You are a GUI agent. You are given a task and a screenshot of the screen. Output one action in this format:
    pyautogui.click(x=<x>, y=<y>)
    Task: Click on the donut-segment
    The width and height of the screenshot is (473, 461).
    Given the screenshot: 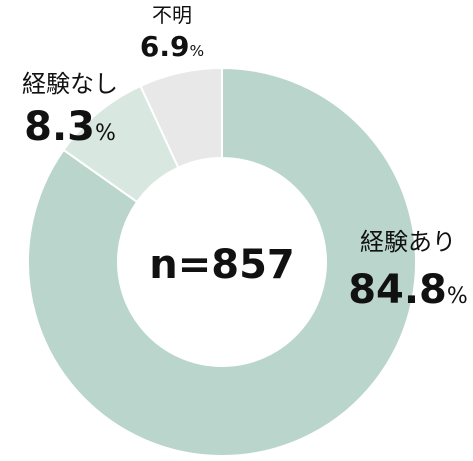 What is the action you would take?
    pyautogui.click(x=181, y=117)
    